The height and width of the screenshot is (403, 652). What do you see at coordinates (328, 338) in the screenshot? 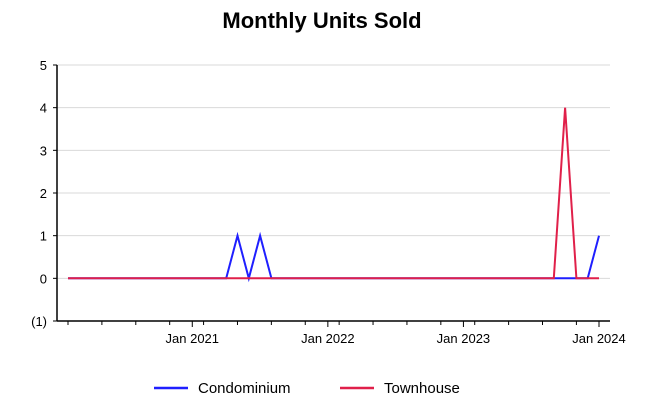
I see `x-tick-label: Jan 2022` at bounding box center [328, 338].